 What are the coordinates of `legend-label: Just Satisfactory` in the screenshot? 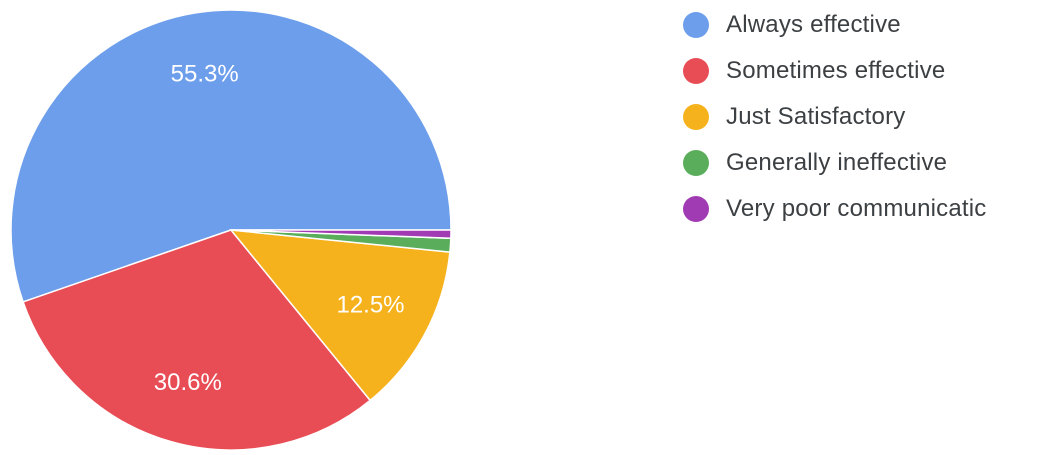 It's located at (816, 116).